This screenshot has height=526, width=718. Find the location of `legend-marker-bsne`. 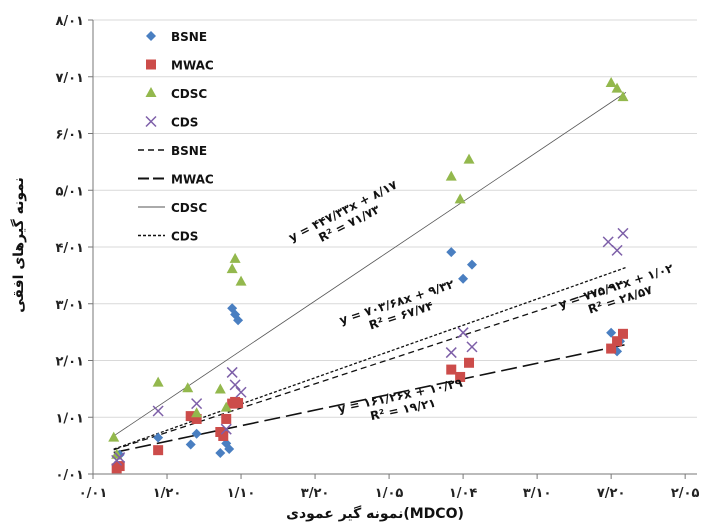

legend-marker-bsne is located at coordinates (151, 36).